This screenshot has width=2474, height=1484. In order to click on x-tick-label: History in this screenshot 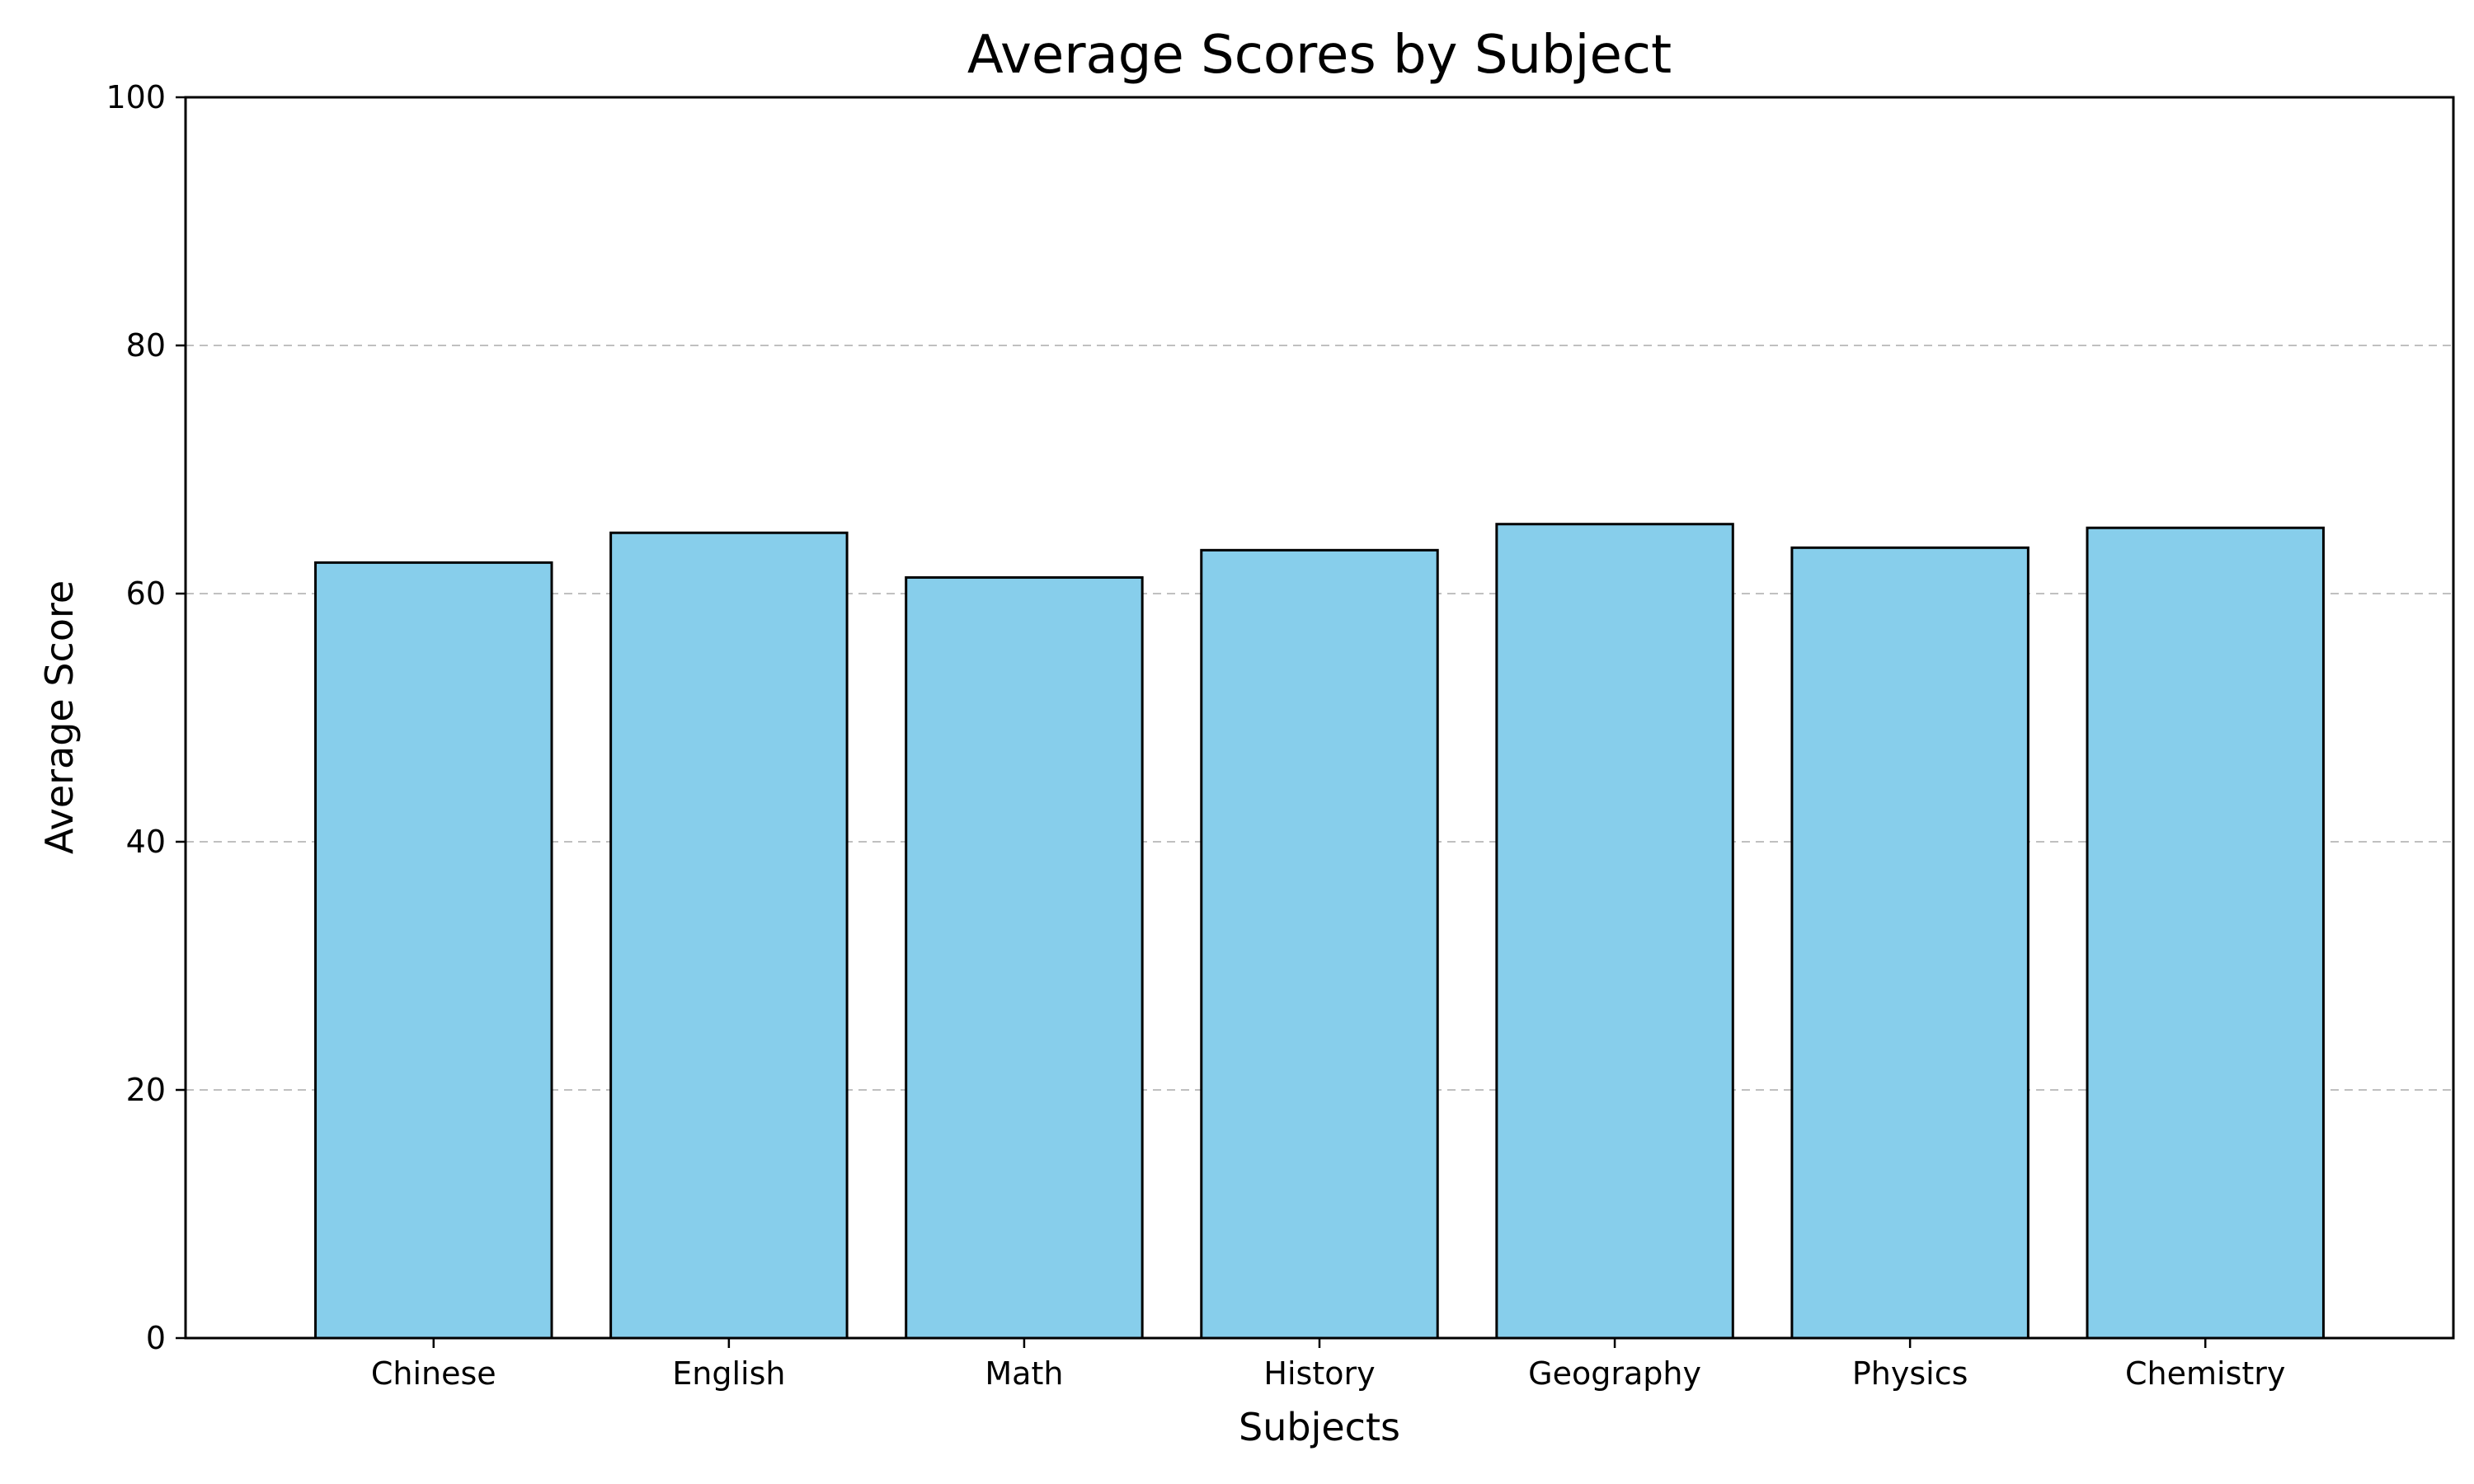, I will do `click(1319, 1373)`.